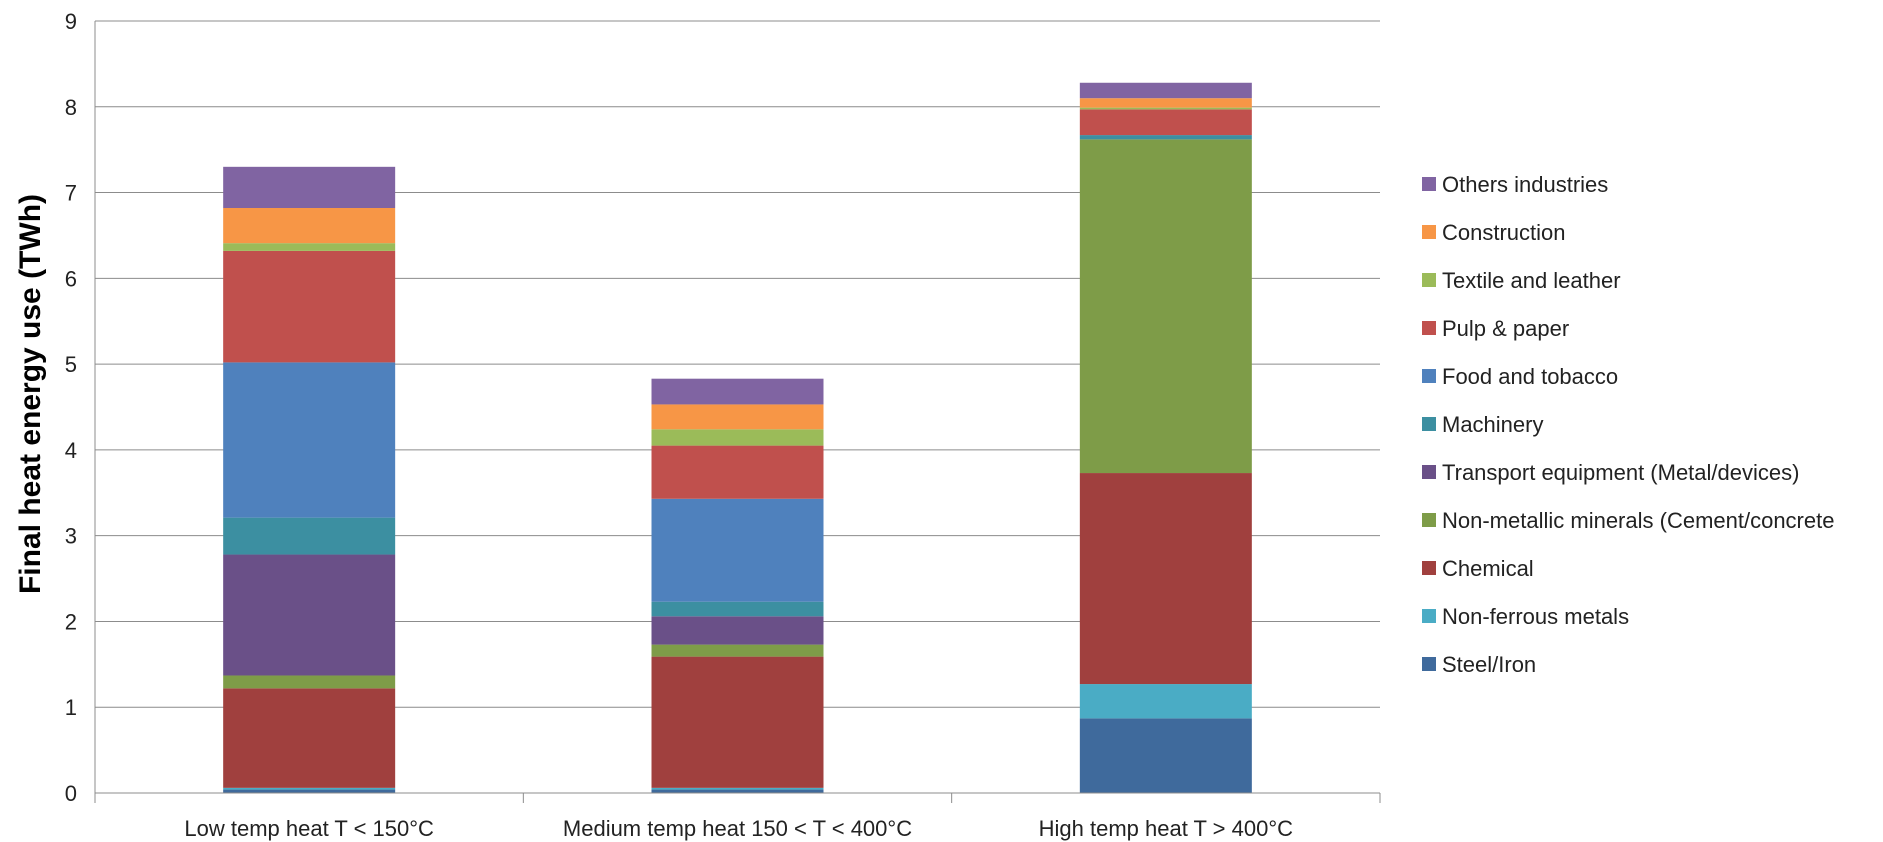  What do you see at coordinates (71, 450) in the screenshot?
I see `y-tick-label: 4` at bounding box center [71, 450].